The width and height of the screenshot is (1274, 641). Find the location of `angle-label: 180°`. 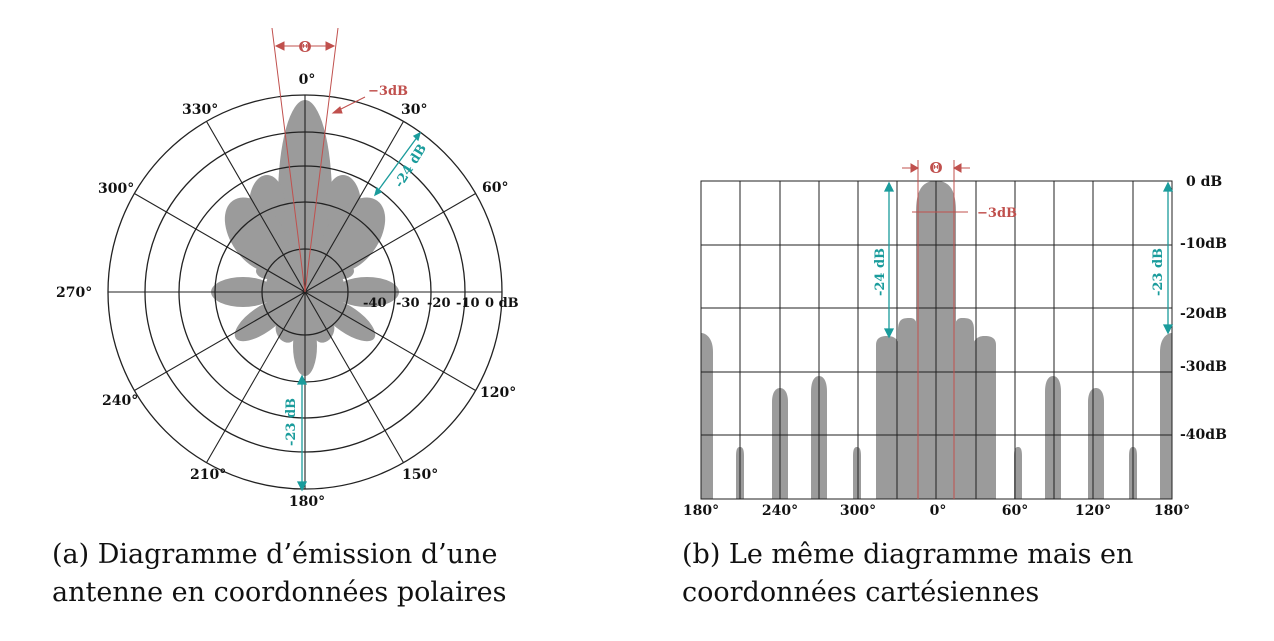

angle-label: 180° is located at coordinates (307, 502).